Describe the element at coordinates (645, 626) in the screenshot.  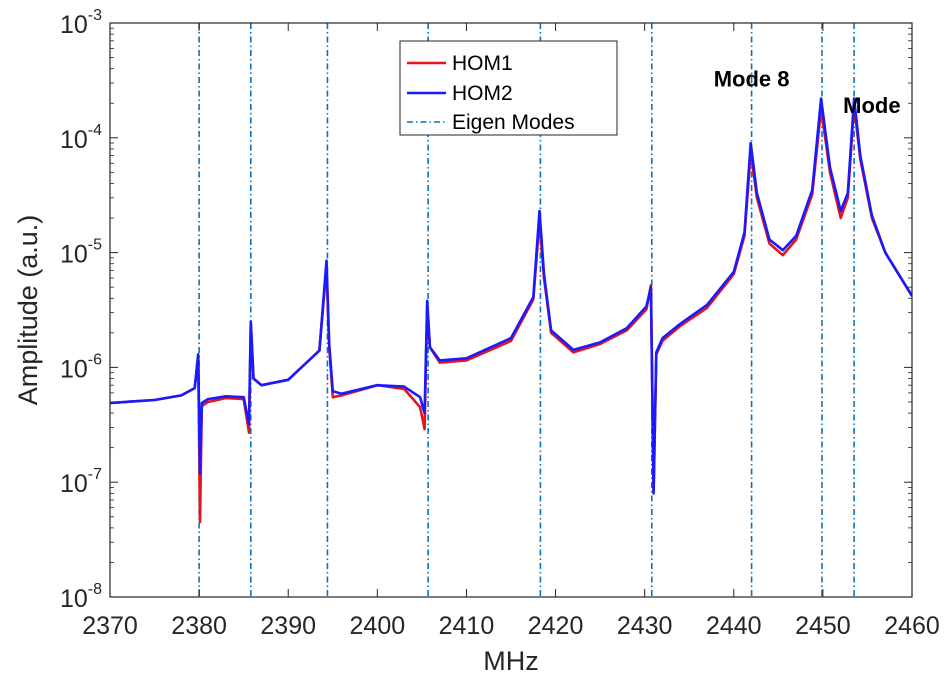
I see `x-tick-label: 2430` at that location.